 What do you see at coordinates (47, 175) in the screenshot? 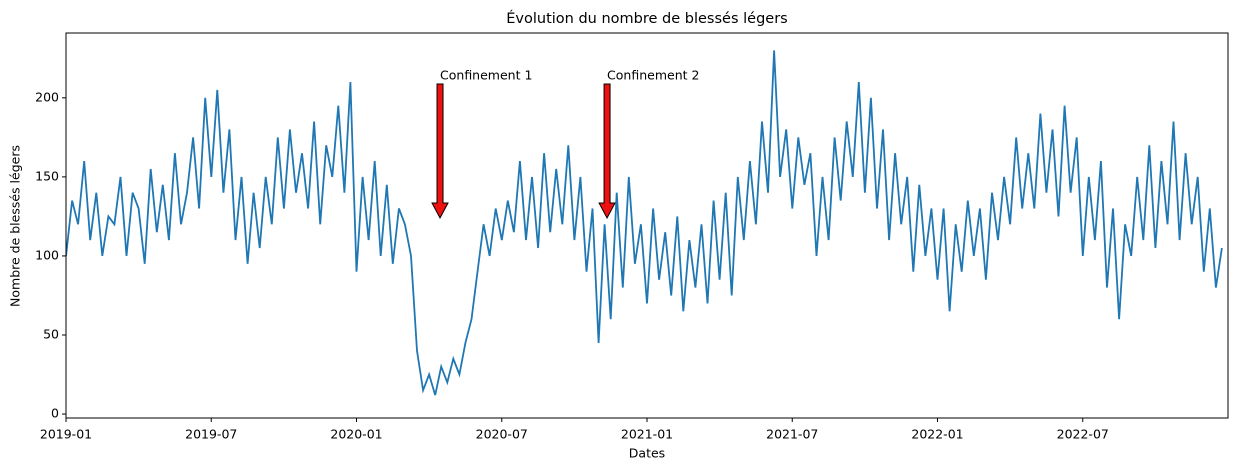
I see `y-tick-label: 150` at bounding box center [47, 175].